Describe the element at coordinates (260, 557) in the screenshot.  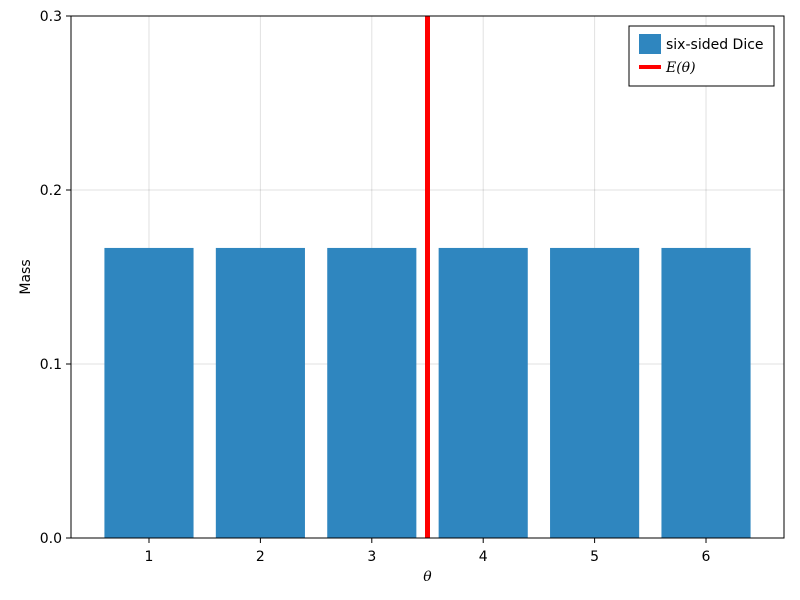
I see `x-tick-label-2: 2` at that location.